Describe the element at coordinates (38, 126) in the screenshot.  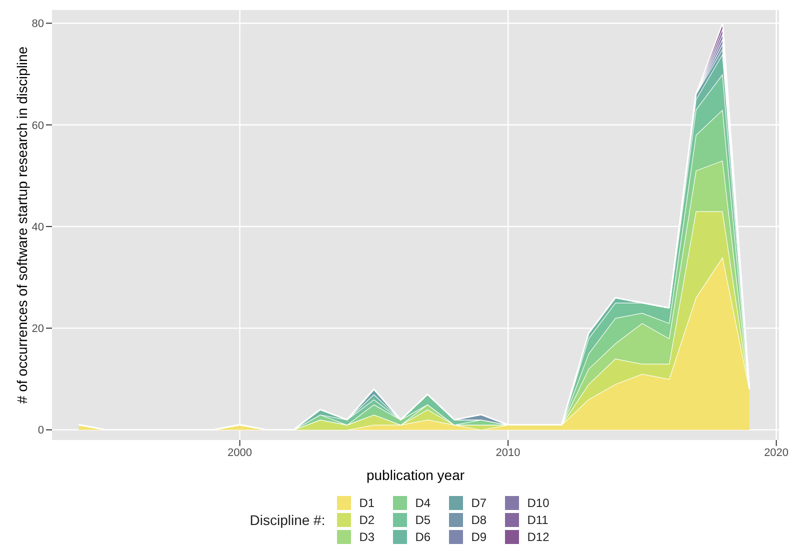
I see `y-tick-label: 60` at that location.